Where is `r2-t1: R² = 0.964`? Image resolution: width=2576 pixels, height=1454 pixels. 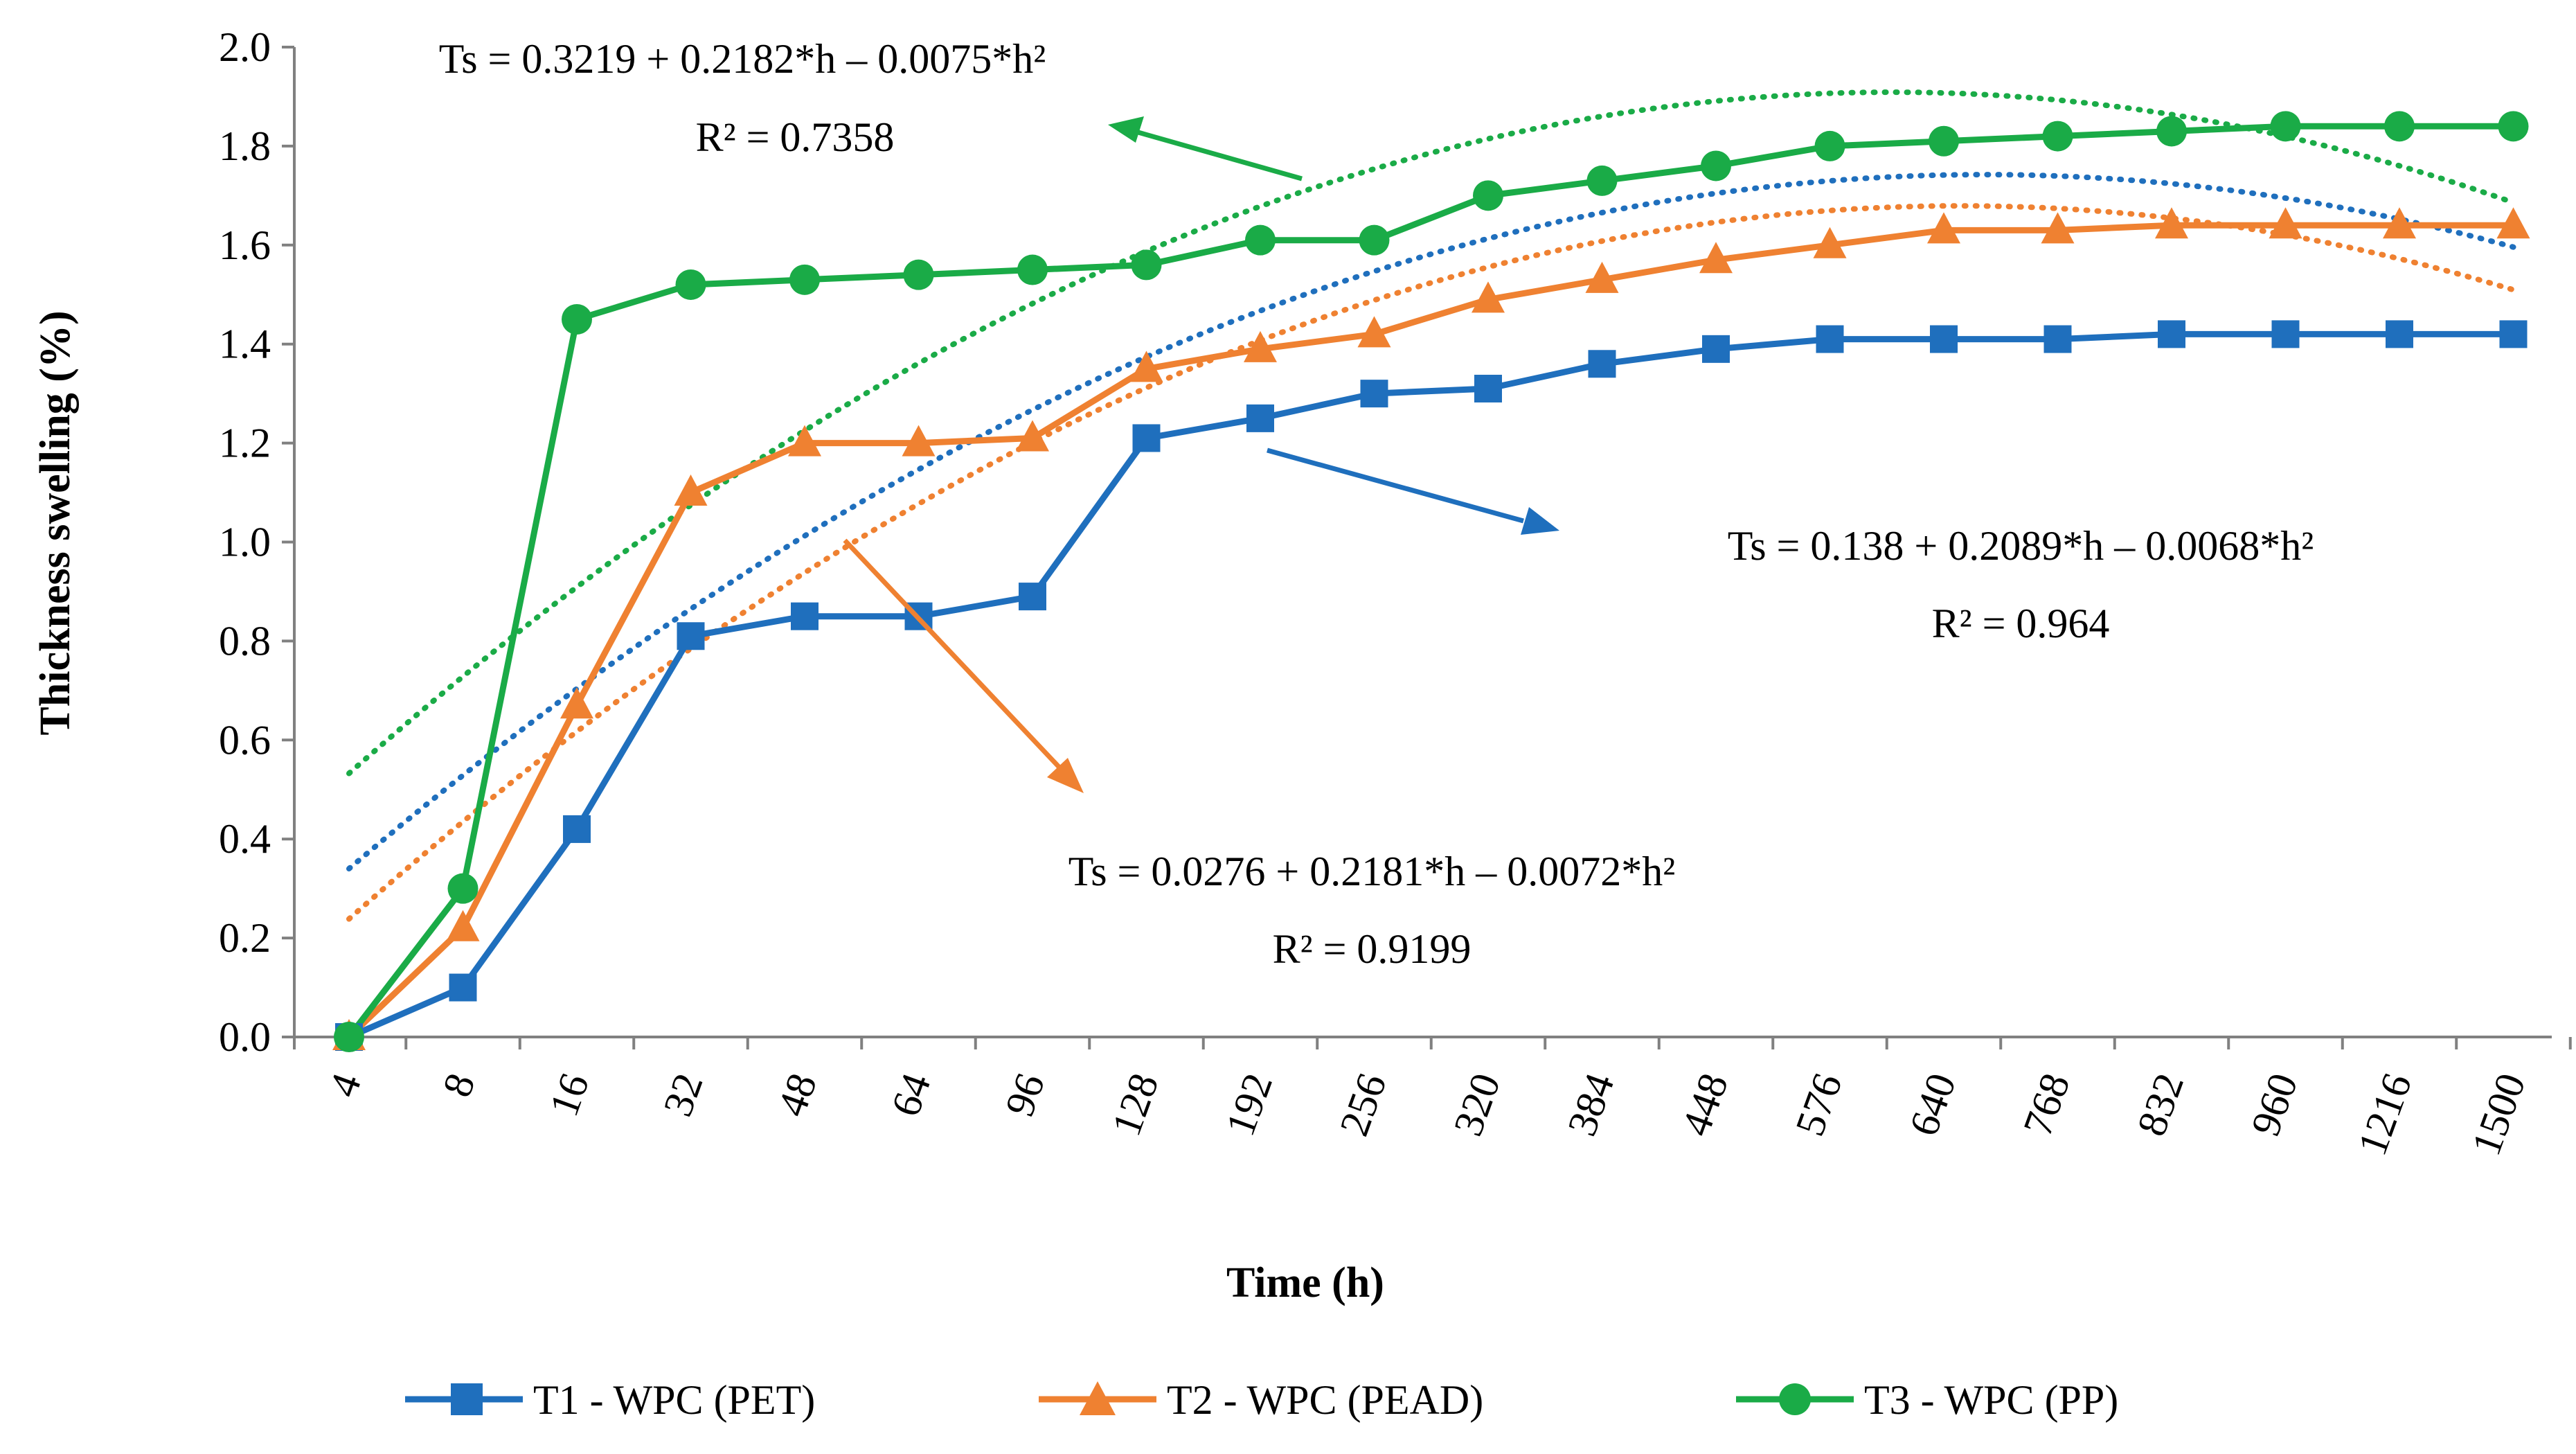 r2-t1: R² = 0.964 is located at coordinates (2021, 624).